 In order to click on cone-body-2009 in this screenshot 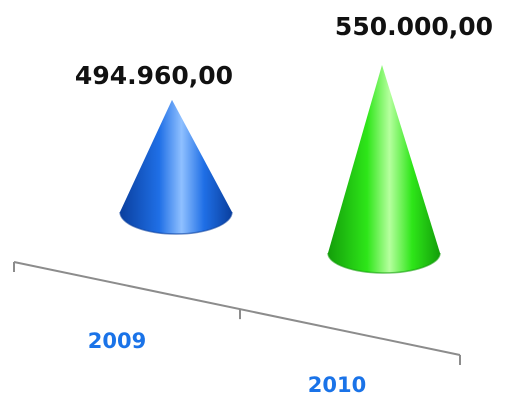, I will do `click(176, 167)`.